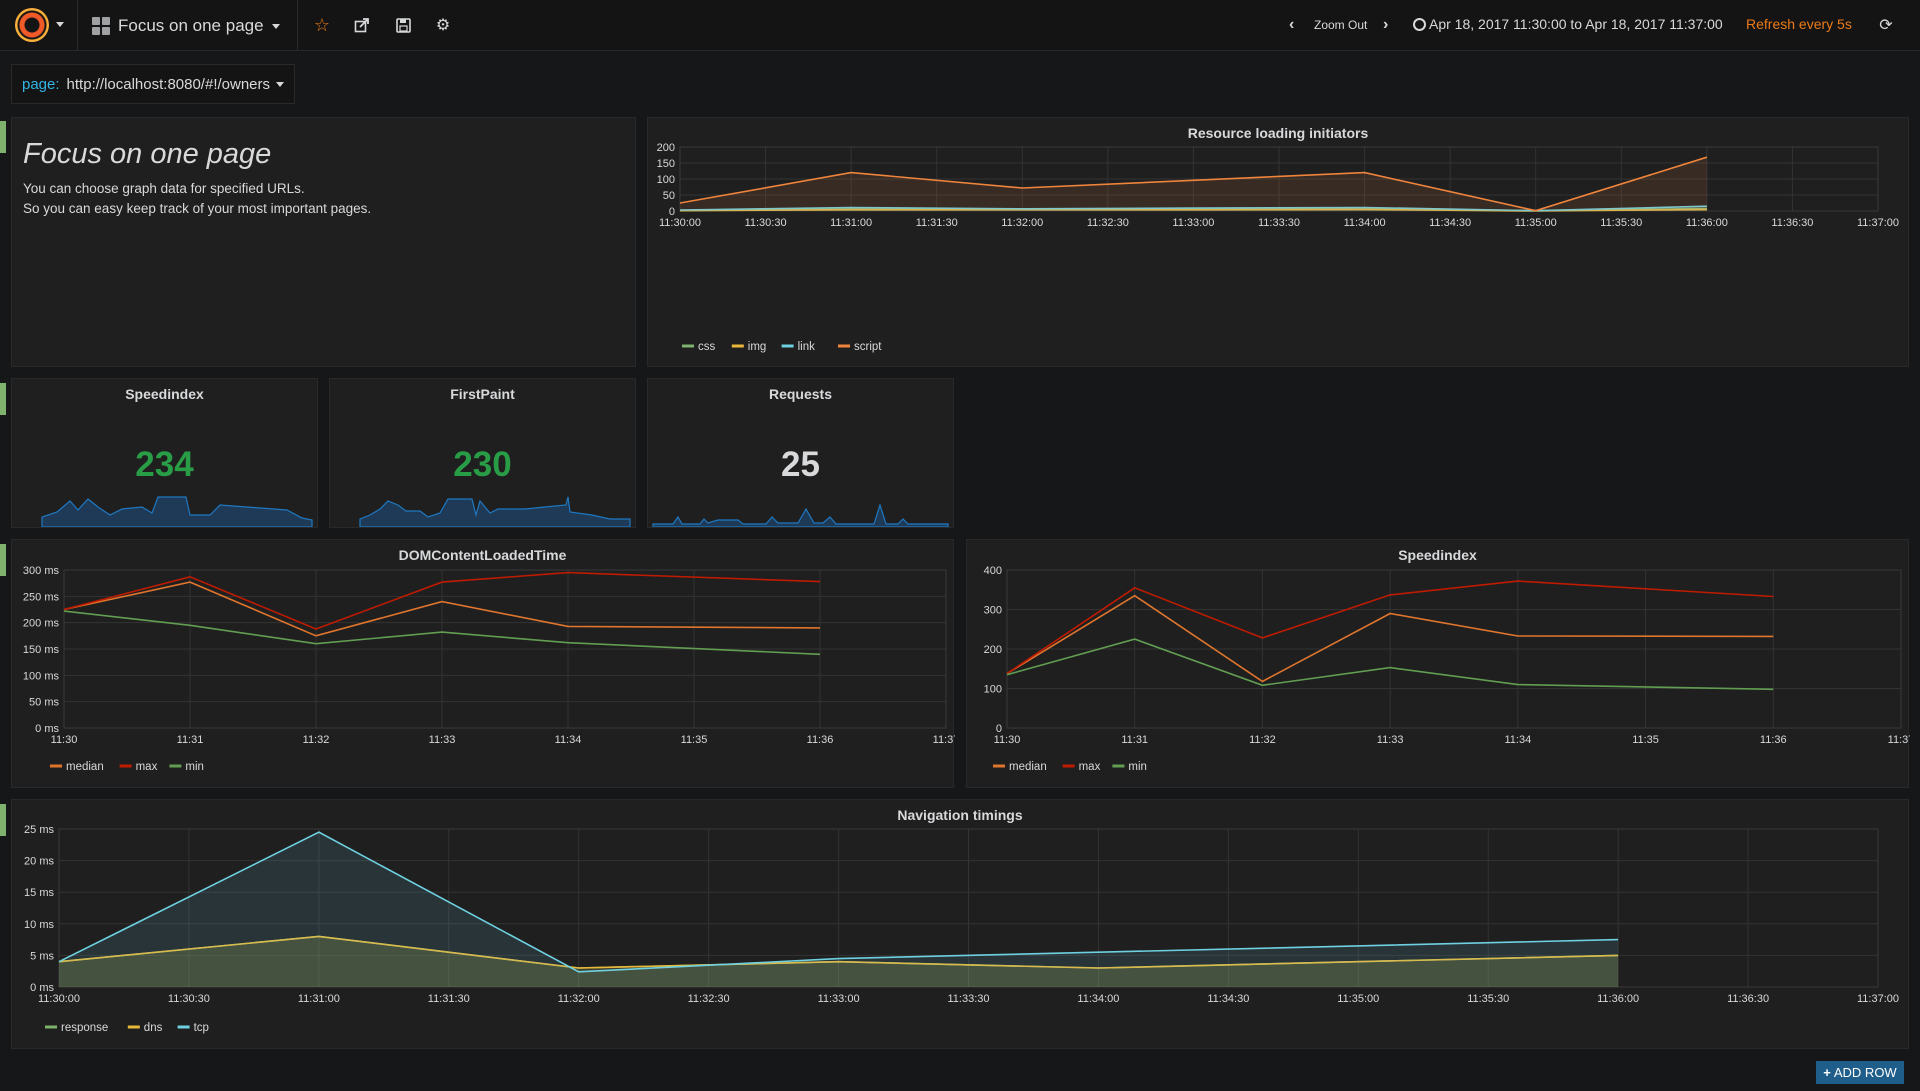 The height and width of the screenshot is (1091, 1920). What do you see at coordinates (1536, 223) in the screenshot?
I see `x-tick-label: 11:35:00` at bounding box center [1536, 223].